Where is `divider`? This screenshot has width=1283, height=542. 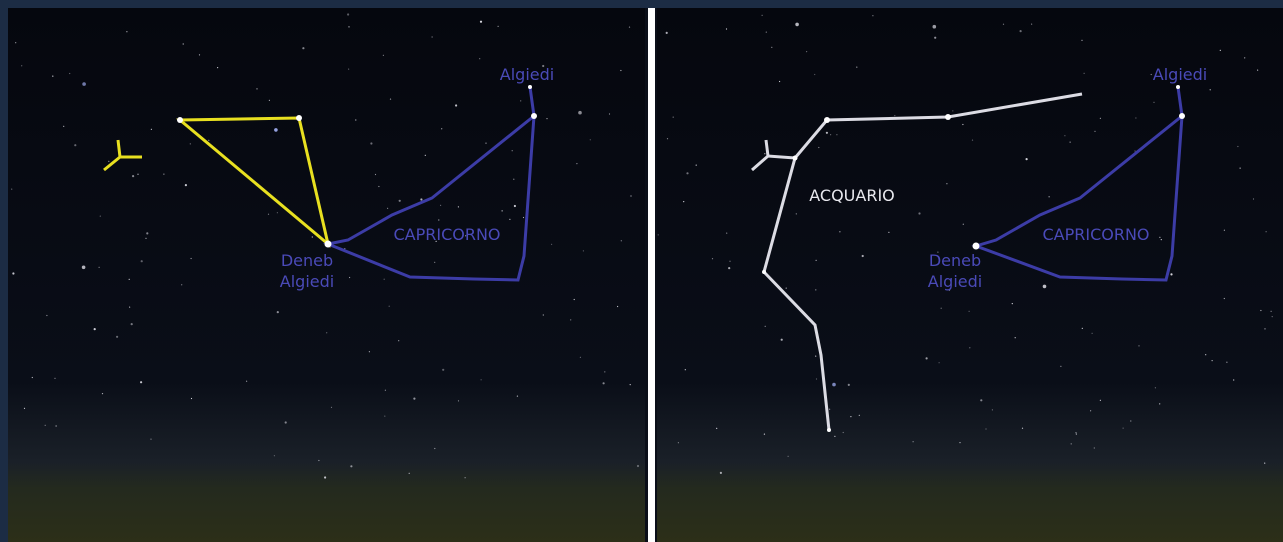
divider is located at coordinates (651, 275).